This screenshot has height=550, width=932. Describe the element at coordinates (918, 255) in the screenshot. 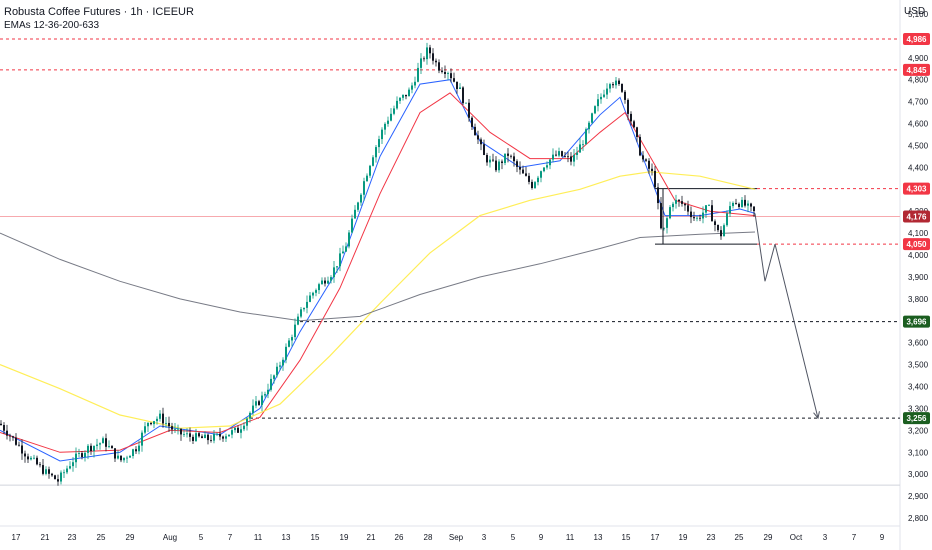

I see `price-tick-label: 4,000` at that location.